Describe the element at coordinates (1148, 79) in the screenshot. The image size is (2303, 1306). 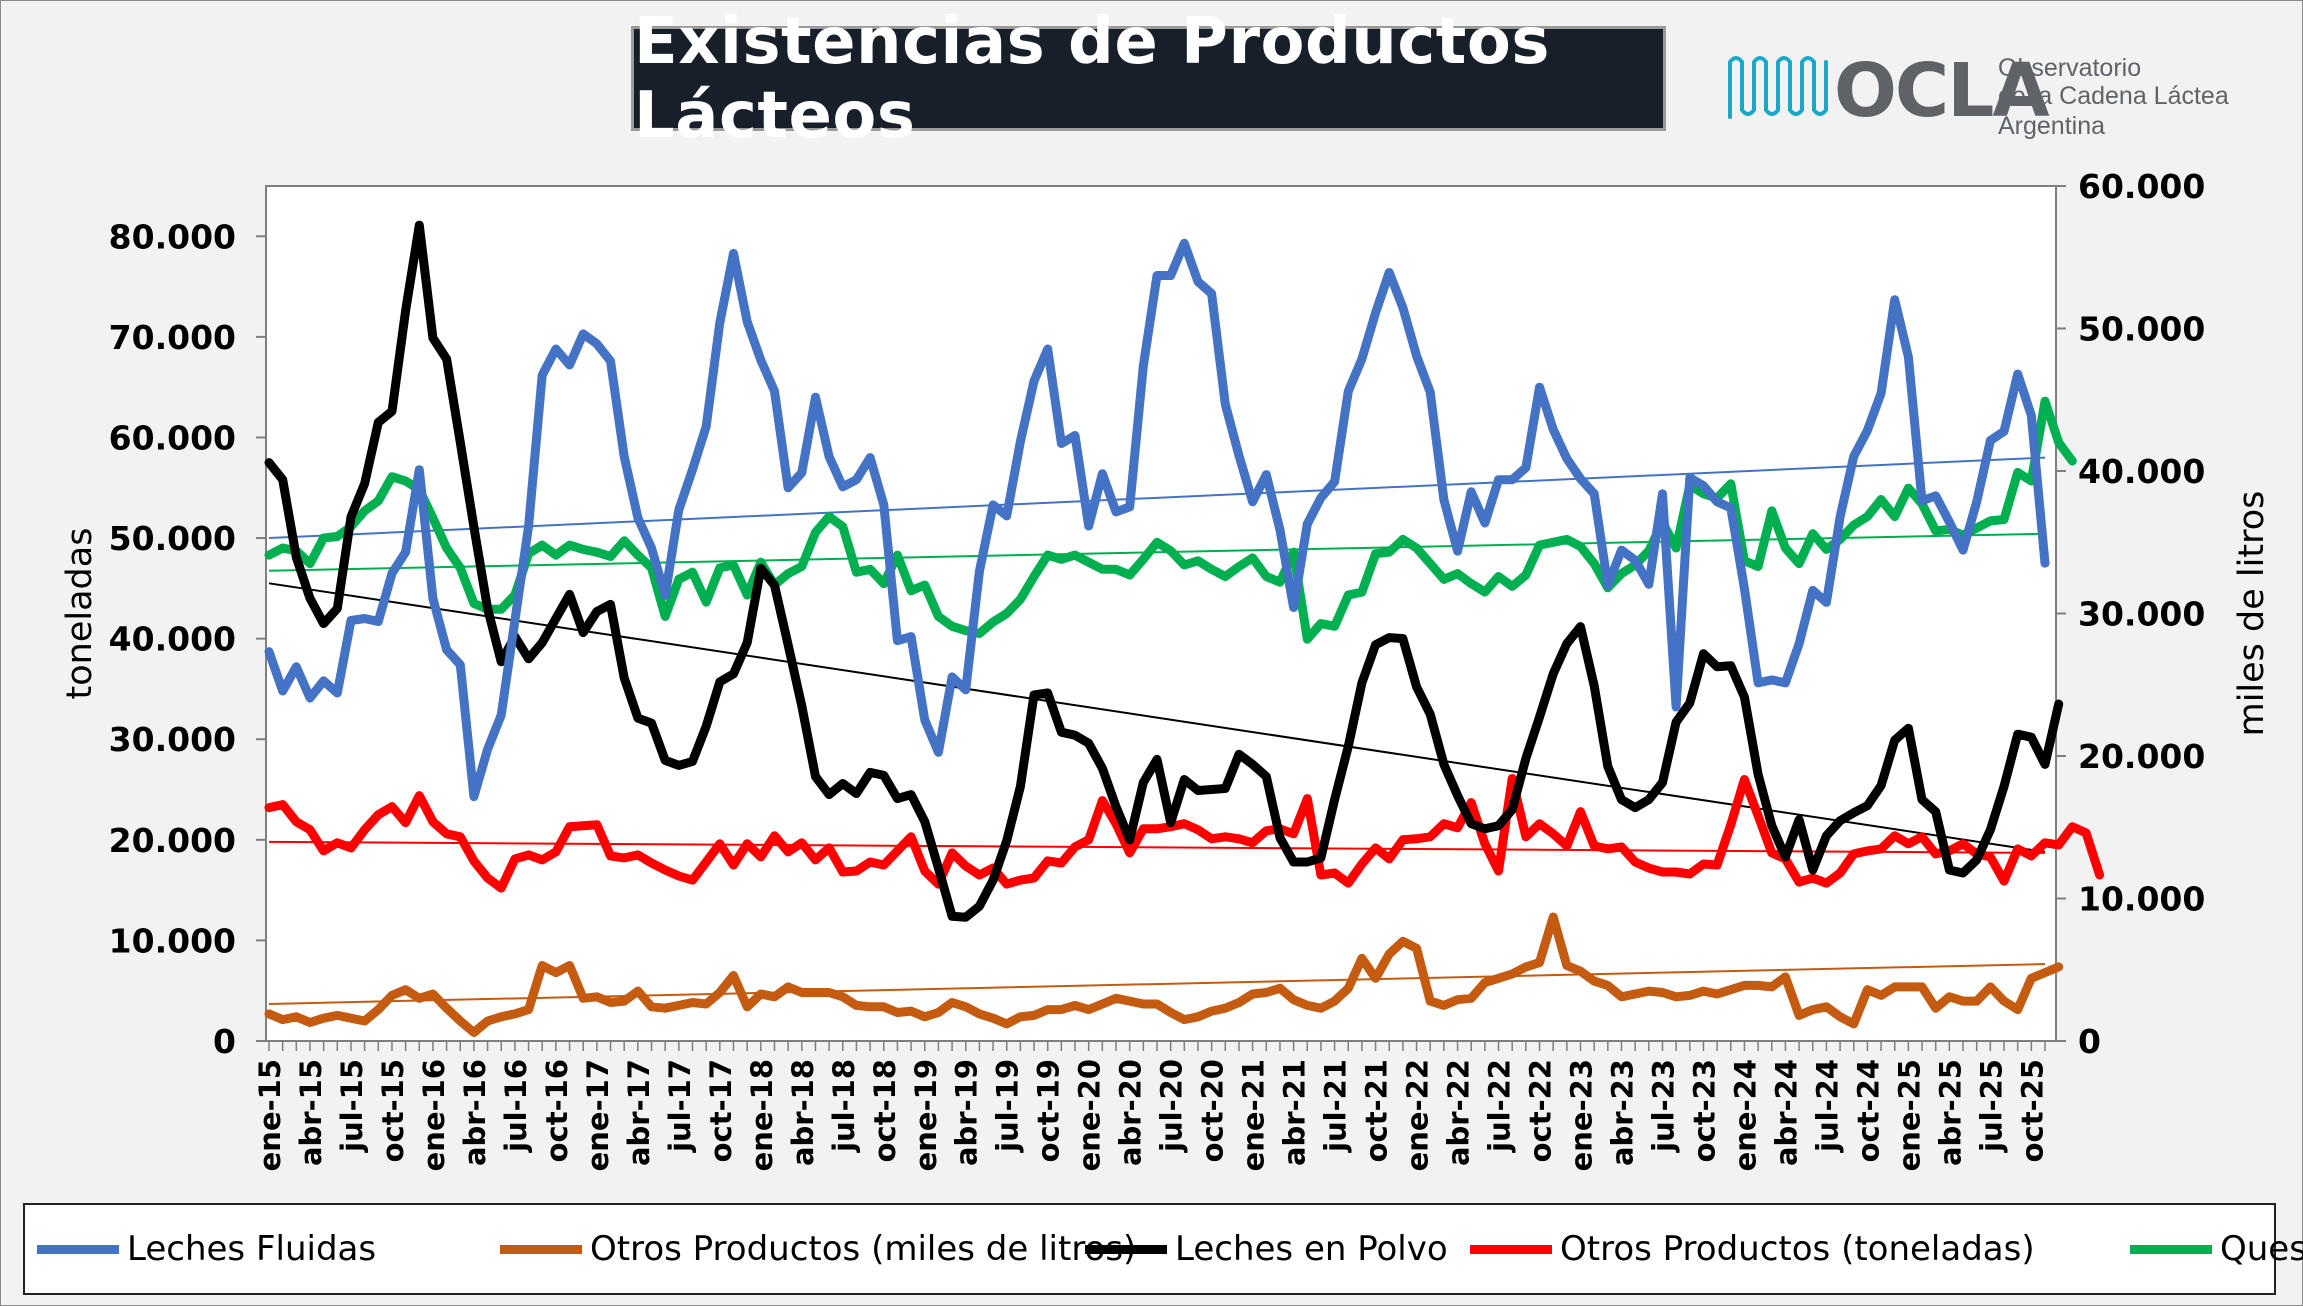
I see `chart-title: Existencias de Productos Lácteos` at that location.